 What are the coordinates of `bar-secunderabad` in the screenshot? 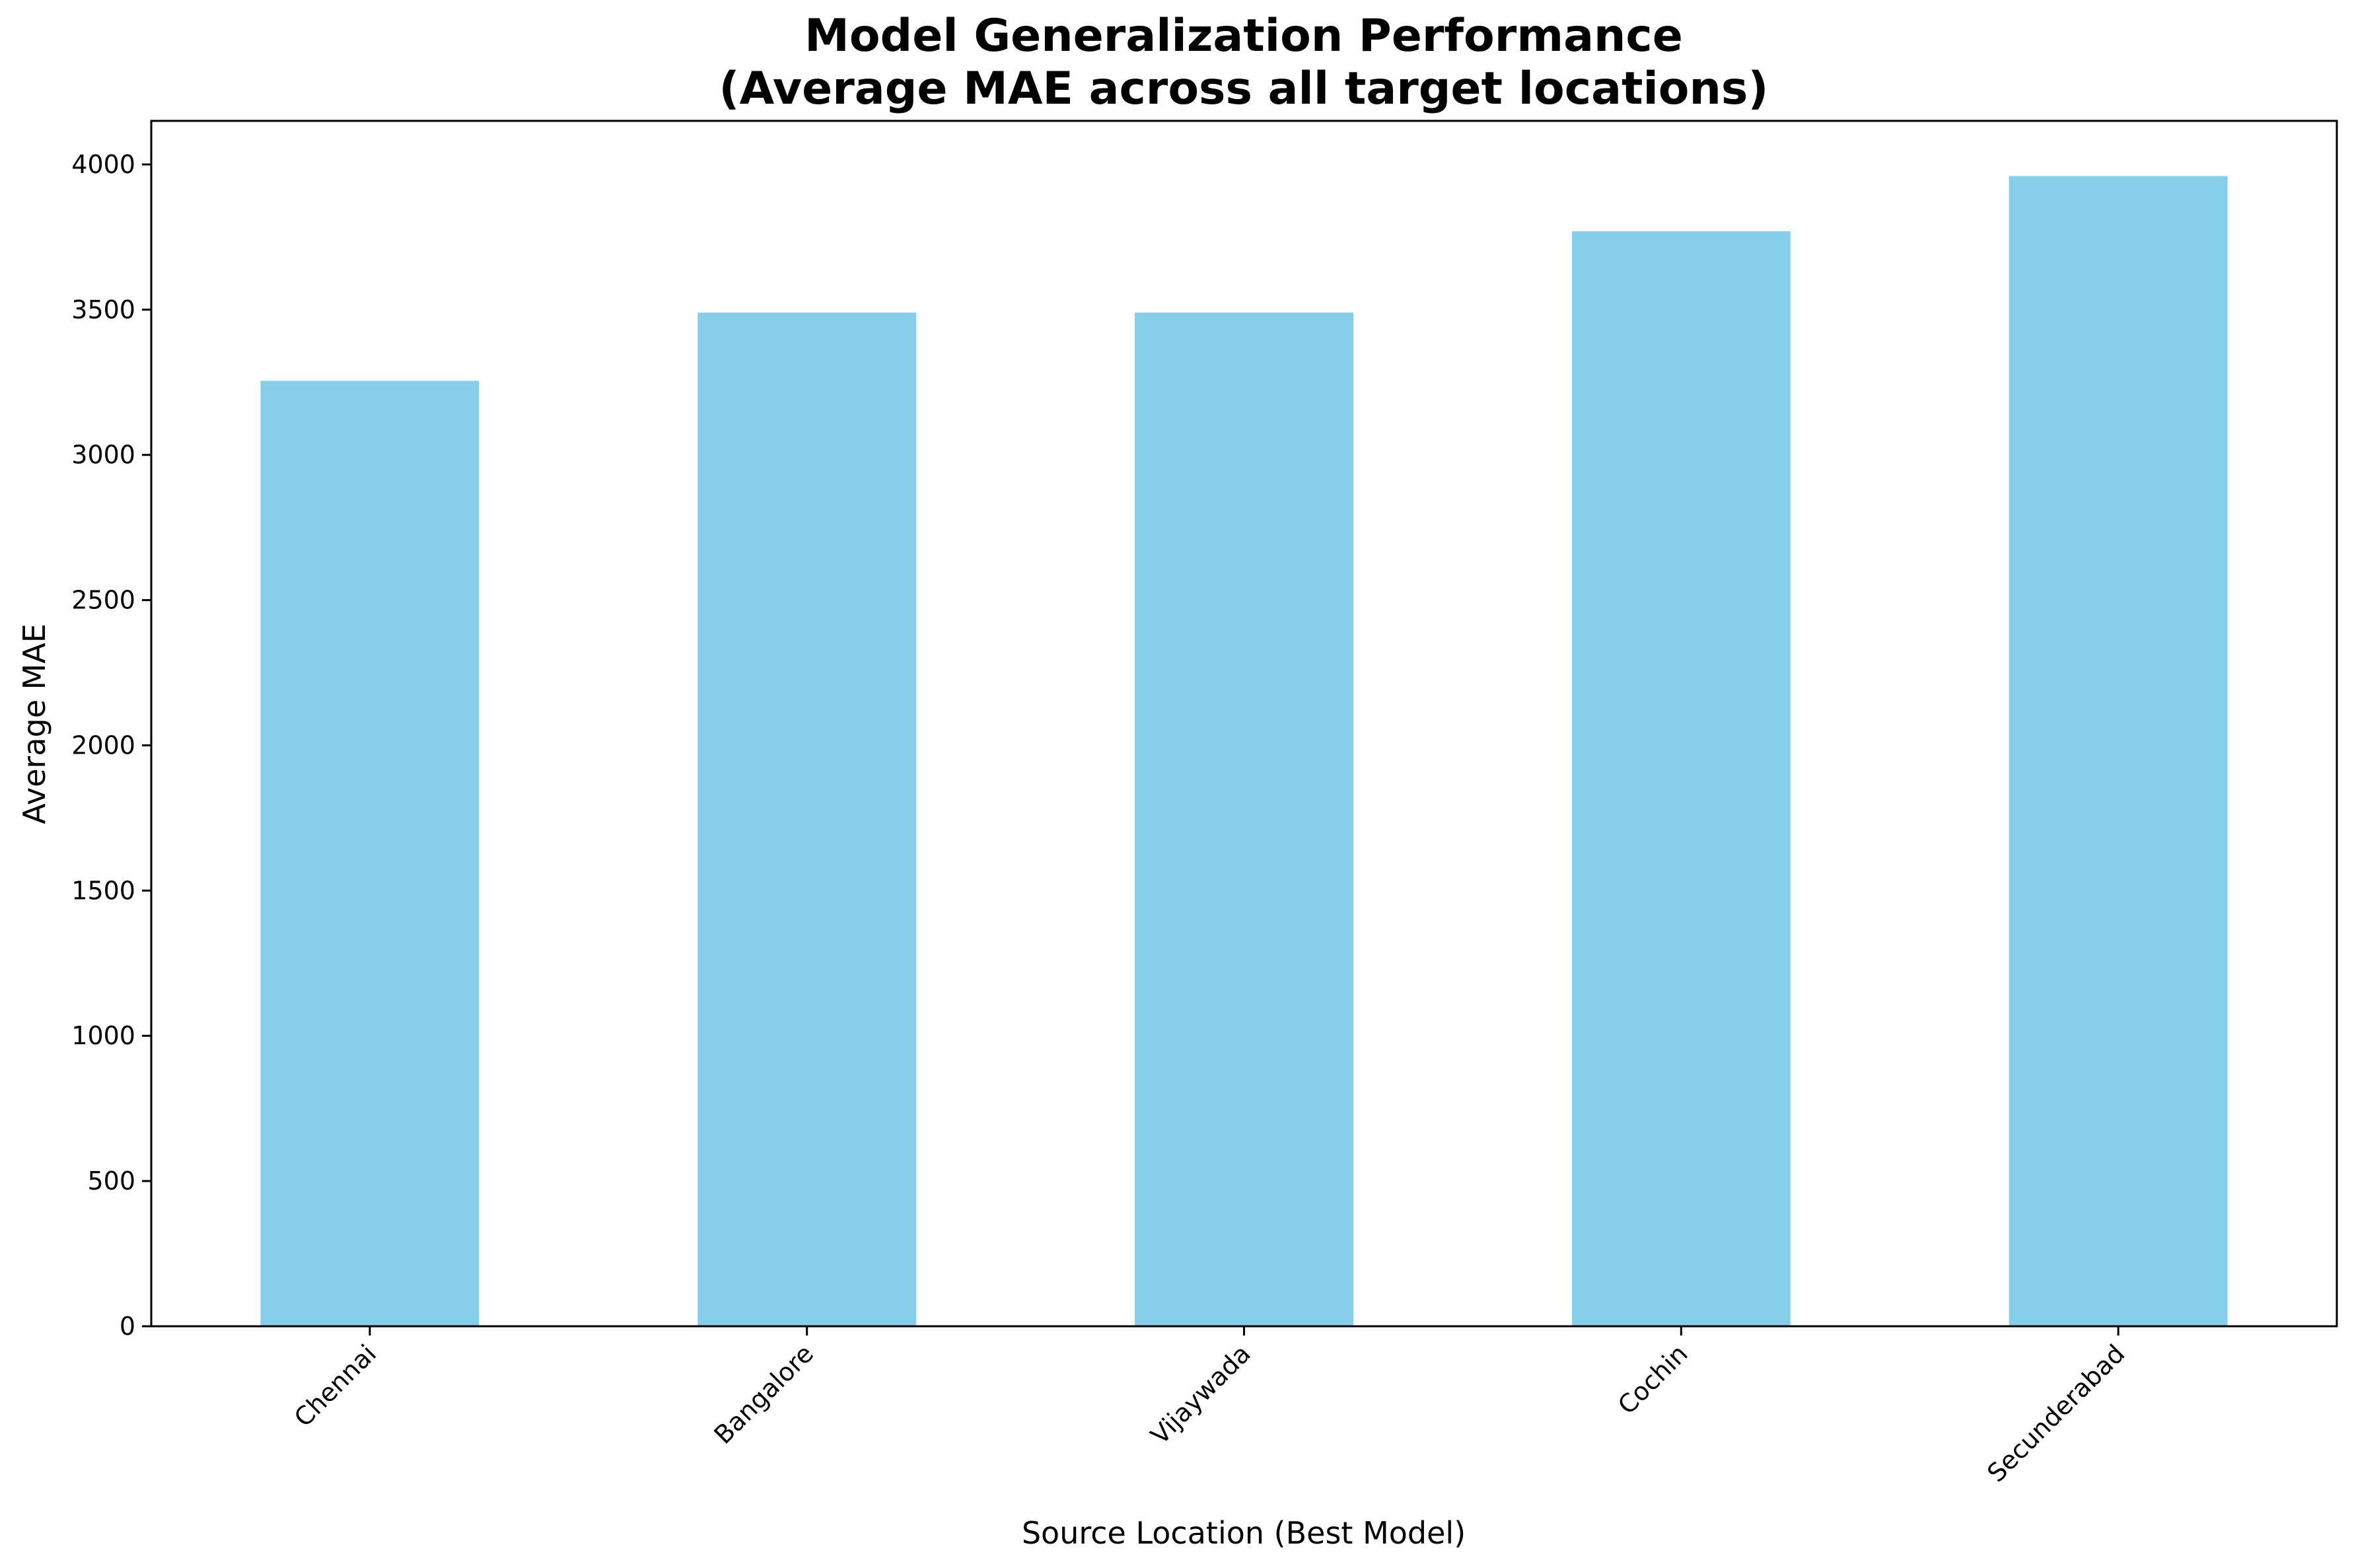 It's located at (2118, 751).